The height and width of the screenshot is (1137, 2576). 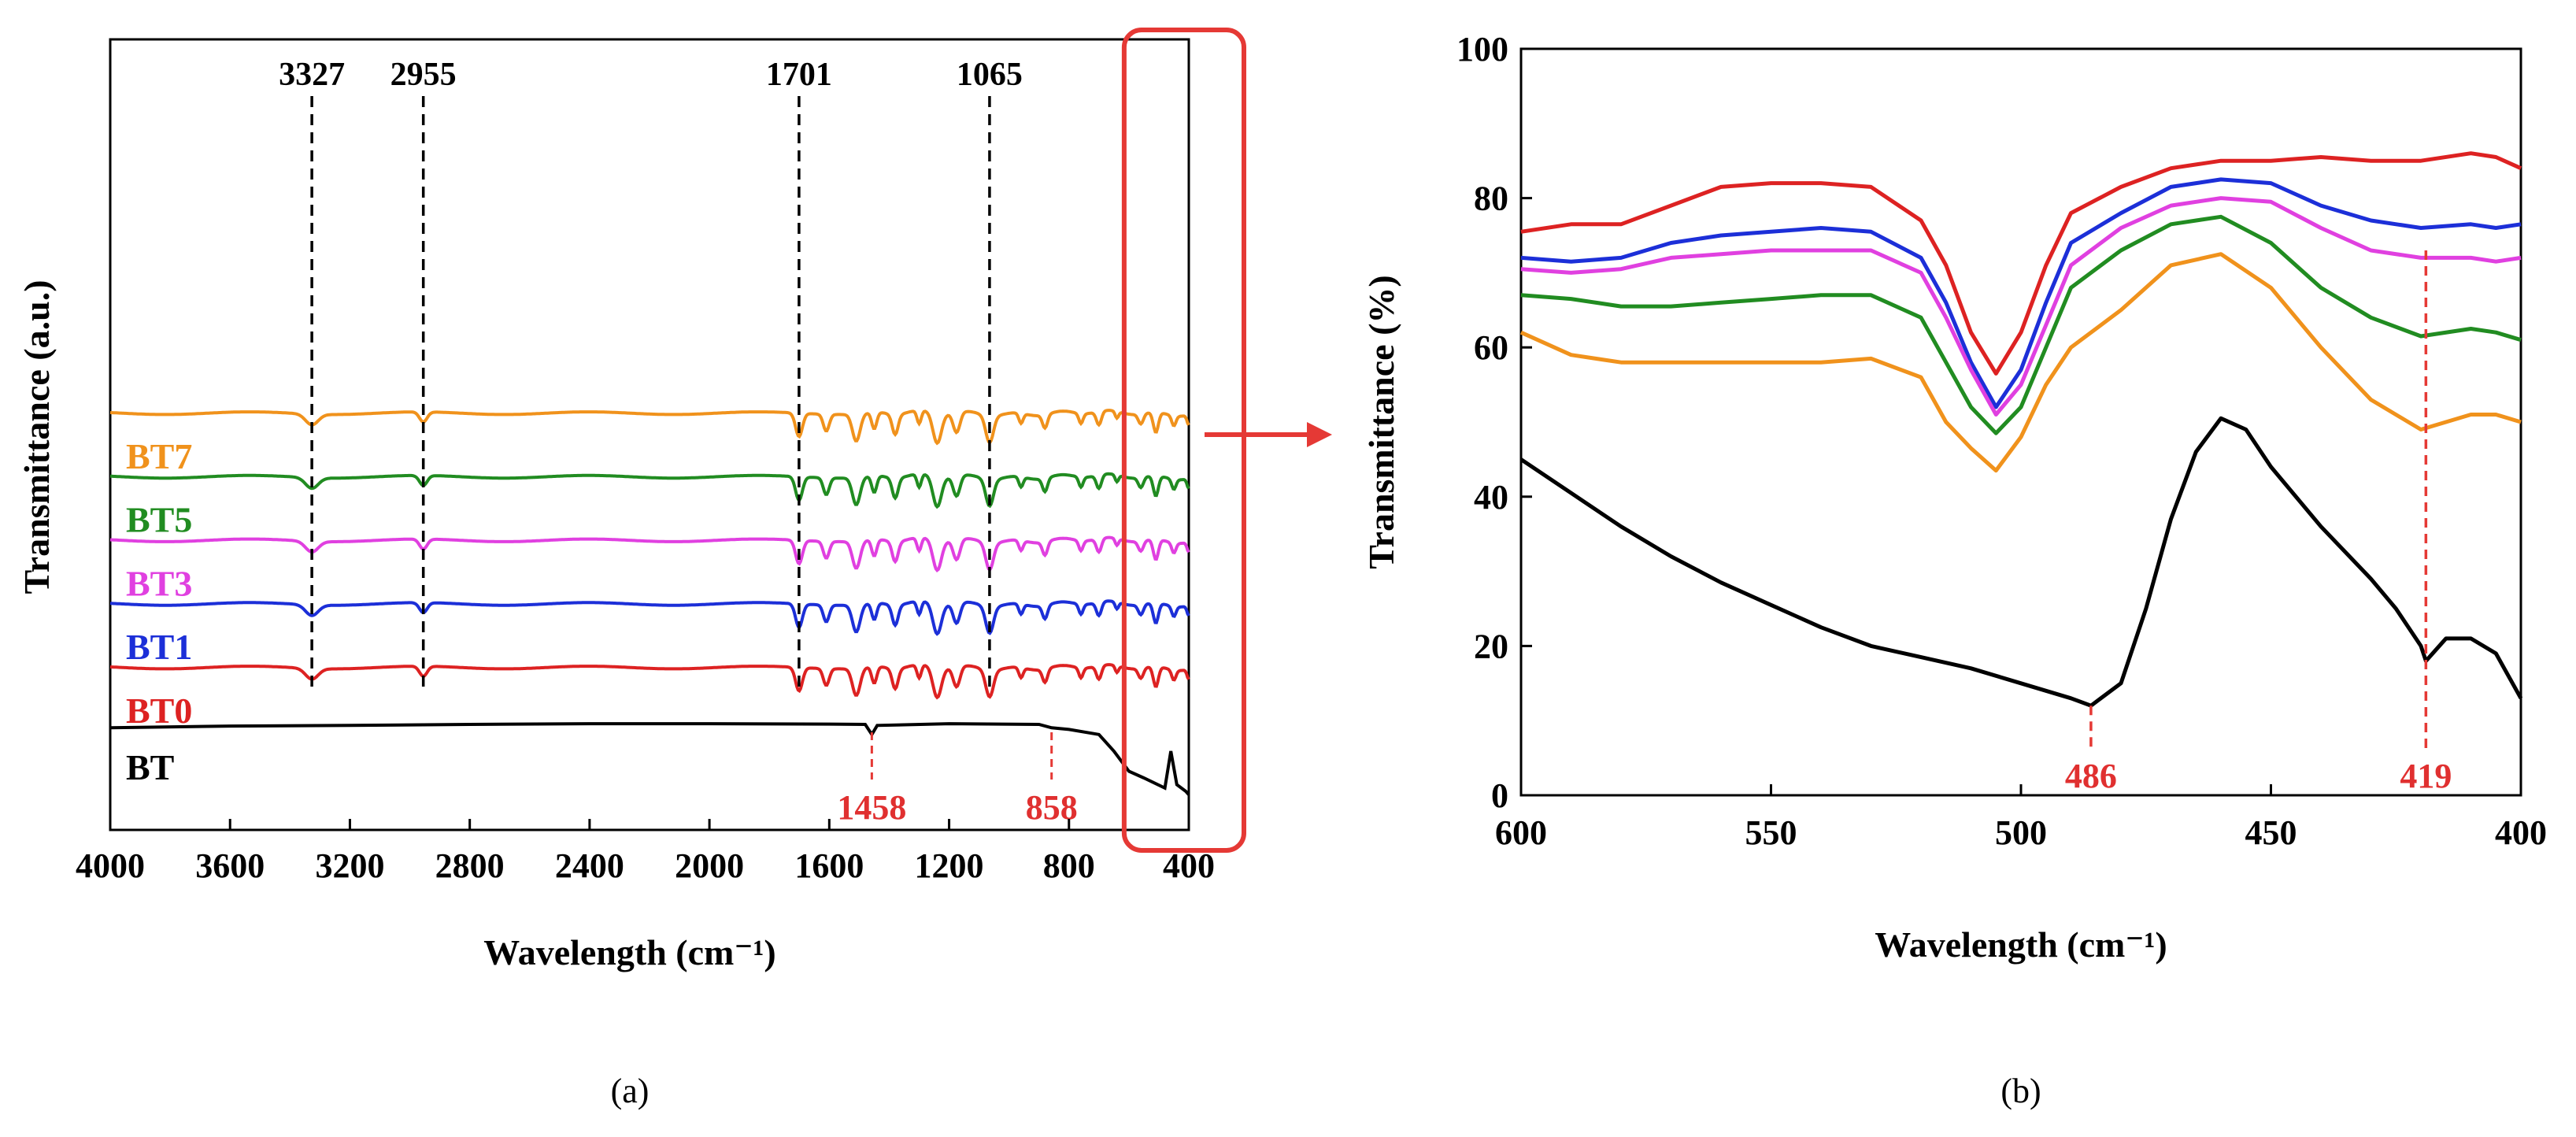 I want to click on panel-a-y-axis-label: Transmittance (a.u.), so click(x=37, y=437).